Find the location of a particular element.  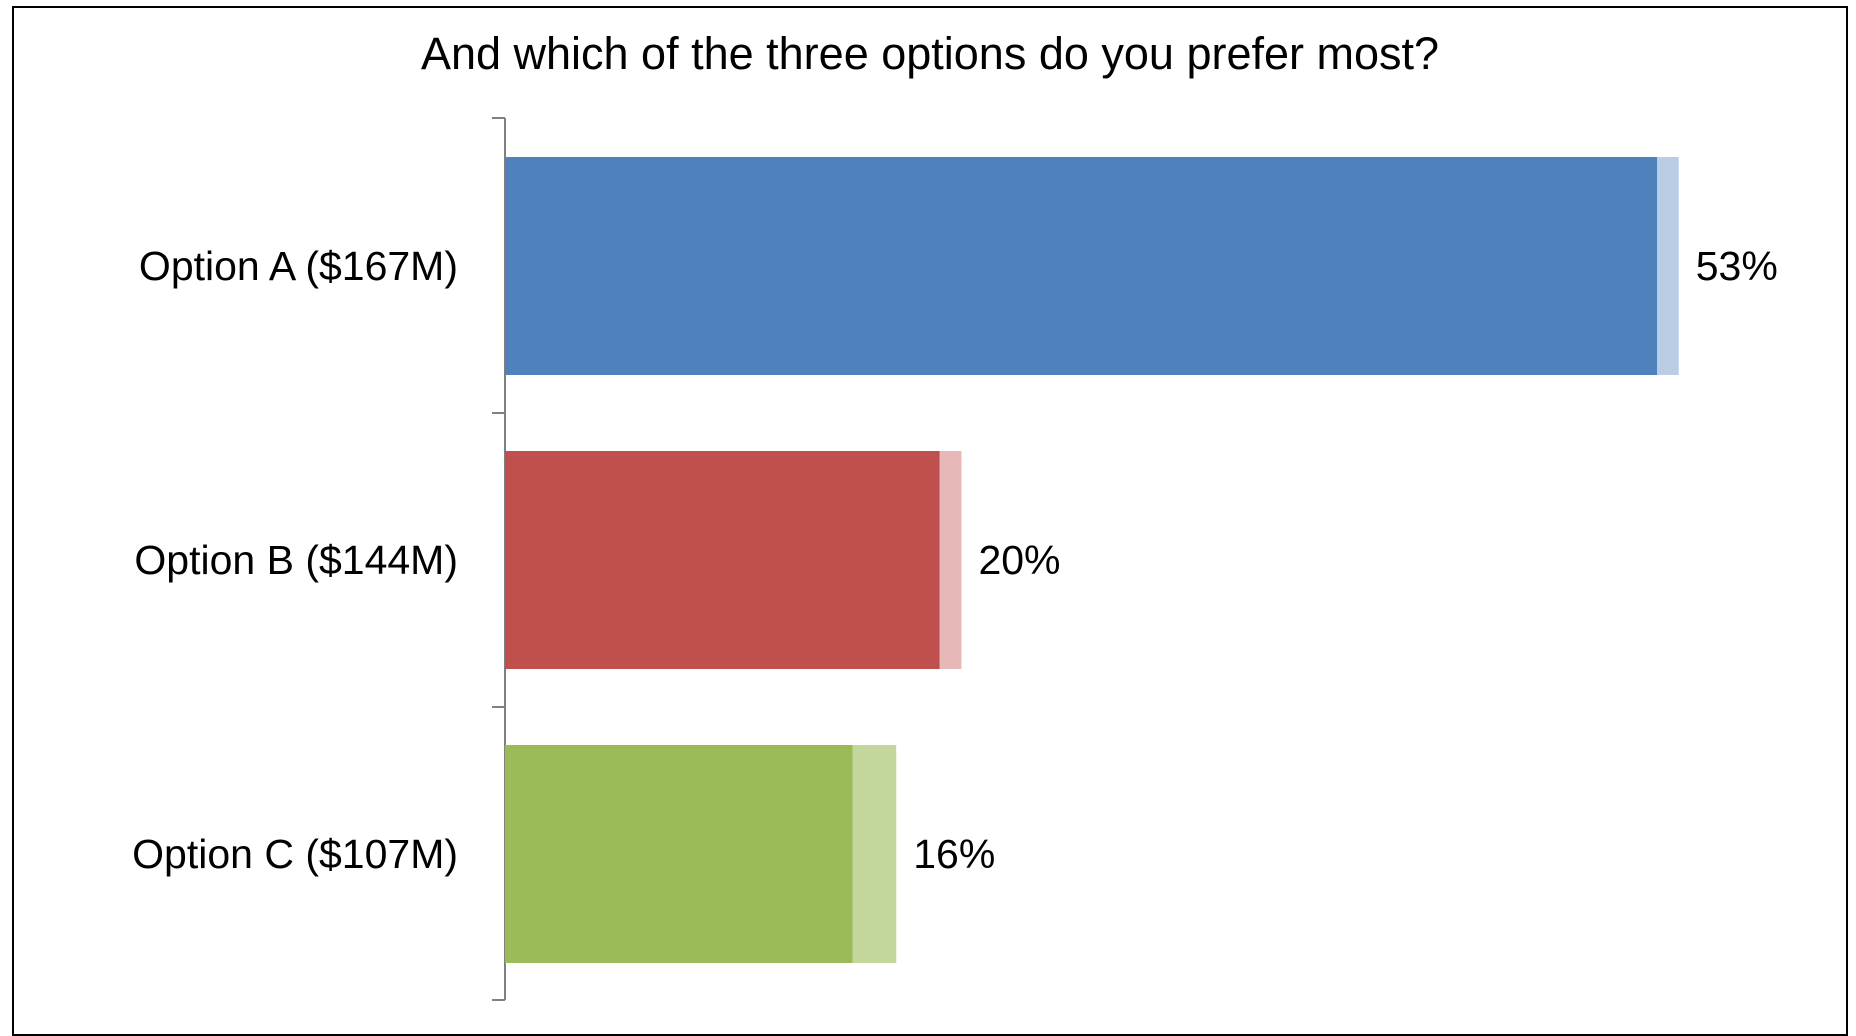

bar-b-extension is located at coordinates (950, 560).